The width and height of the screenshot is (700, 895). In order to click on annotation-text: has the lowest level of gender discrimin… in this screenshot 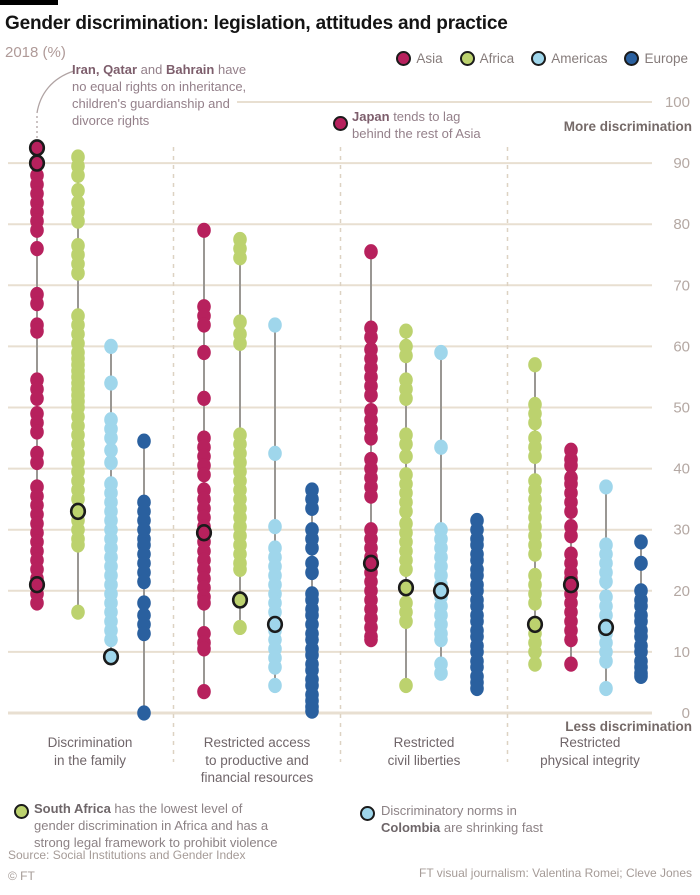, I will do `click(156, 825)`.